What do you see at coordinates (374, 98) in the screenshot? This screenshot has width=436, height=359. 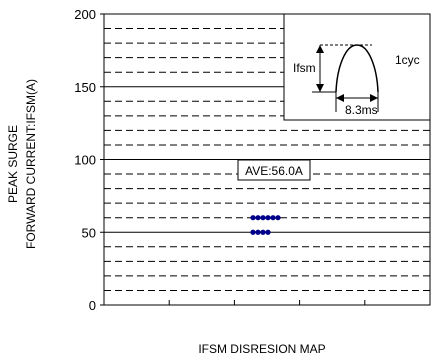 I see `width-arrow-right-icon` at bounding box center [374, 98].